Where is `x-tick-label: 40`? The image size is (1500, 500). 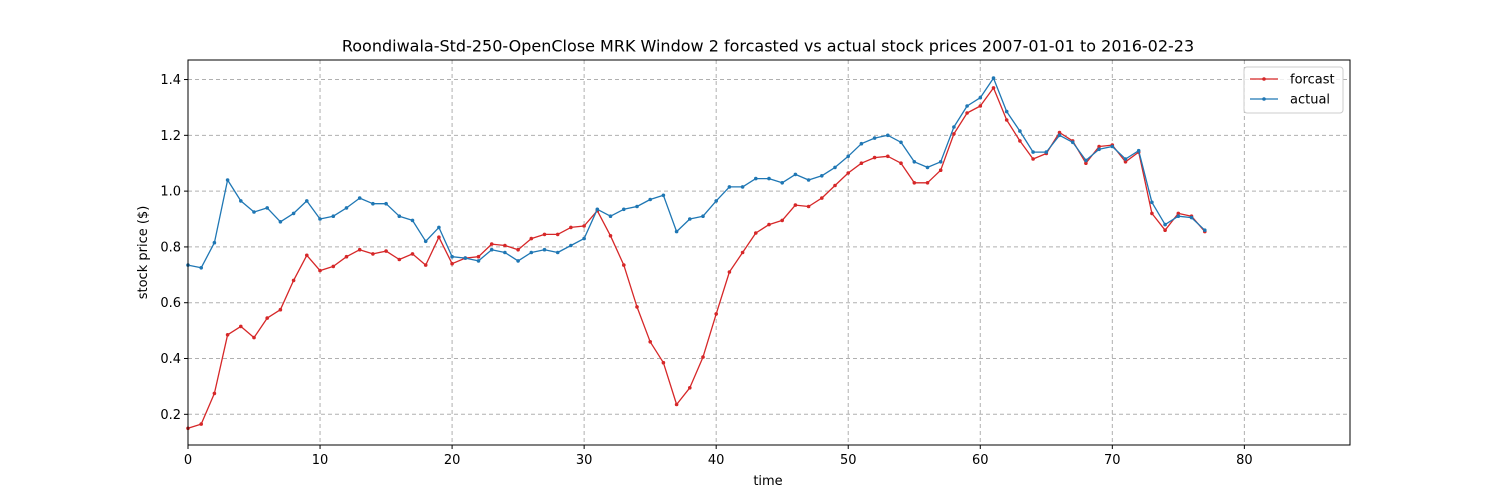
x-tick-label: 40 is located at coordinates (716, 460).